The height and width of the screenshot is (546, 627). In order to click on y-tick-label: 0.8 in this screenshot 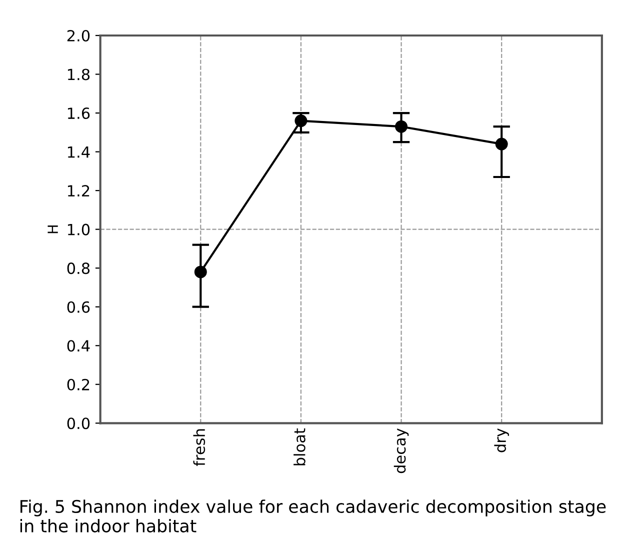, I will do `click(78, 268)`.